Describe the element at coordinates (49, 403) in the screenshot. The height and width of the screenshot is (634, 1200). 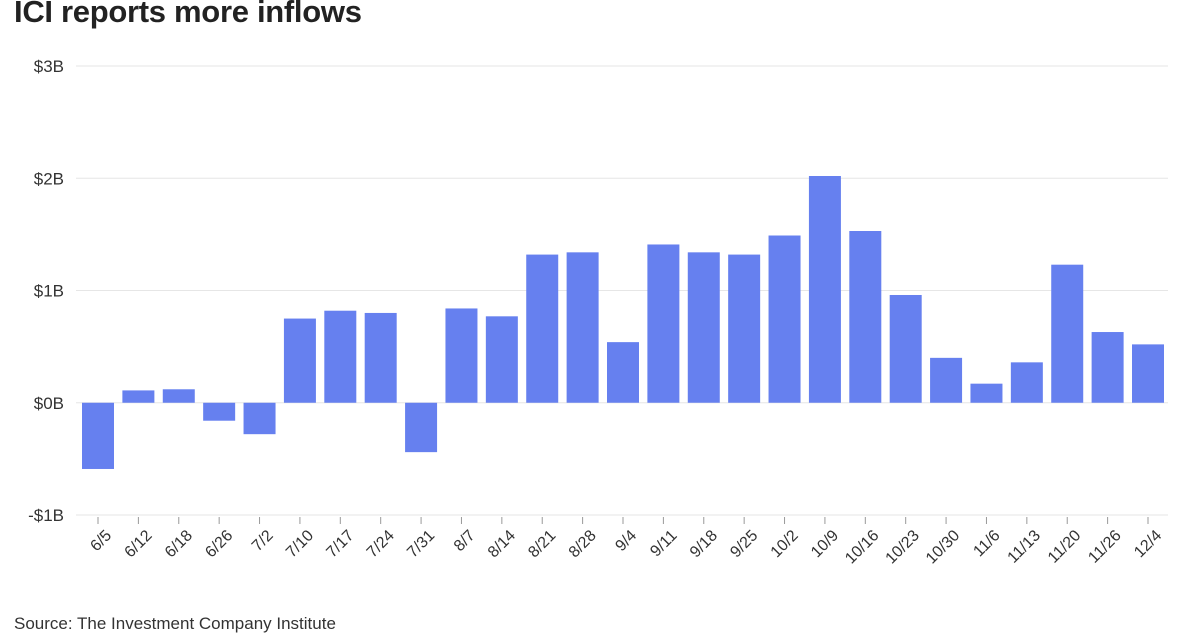
I see `y-tick-label: $0B` at that location.